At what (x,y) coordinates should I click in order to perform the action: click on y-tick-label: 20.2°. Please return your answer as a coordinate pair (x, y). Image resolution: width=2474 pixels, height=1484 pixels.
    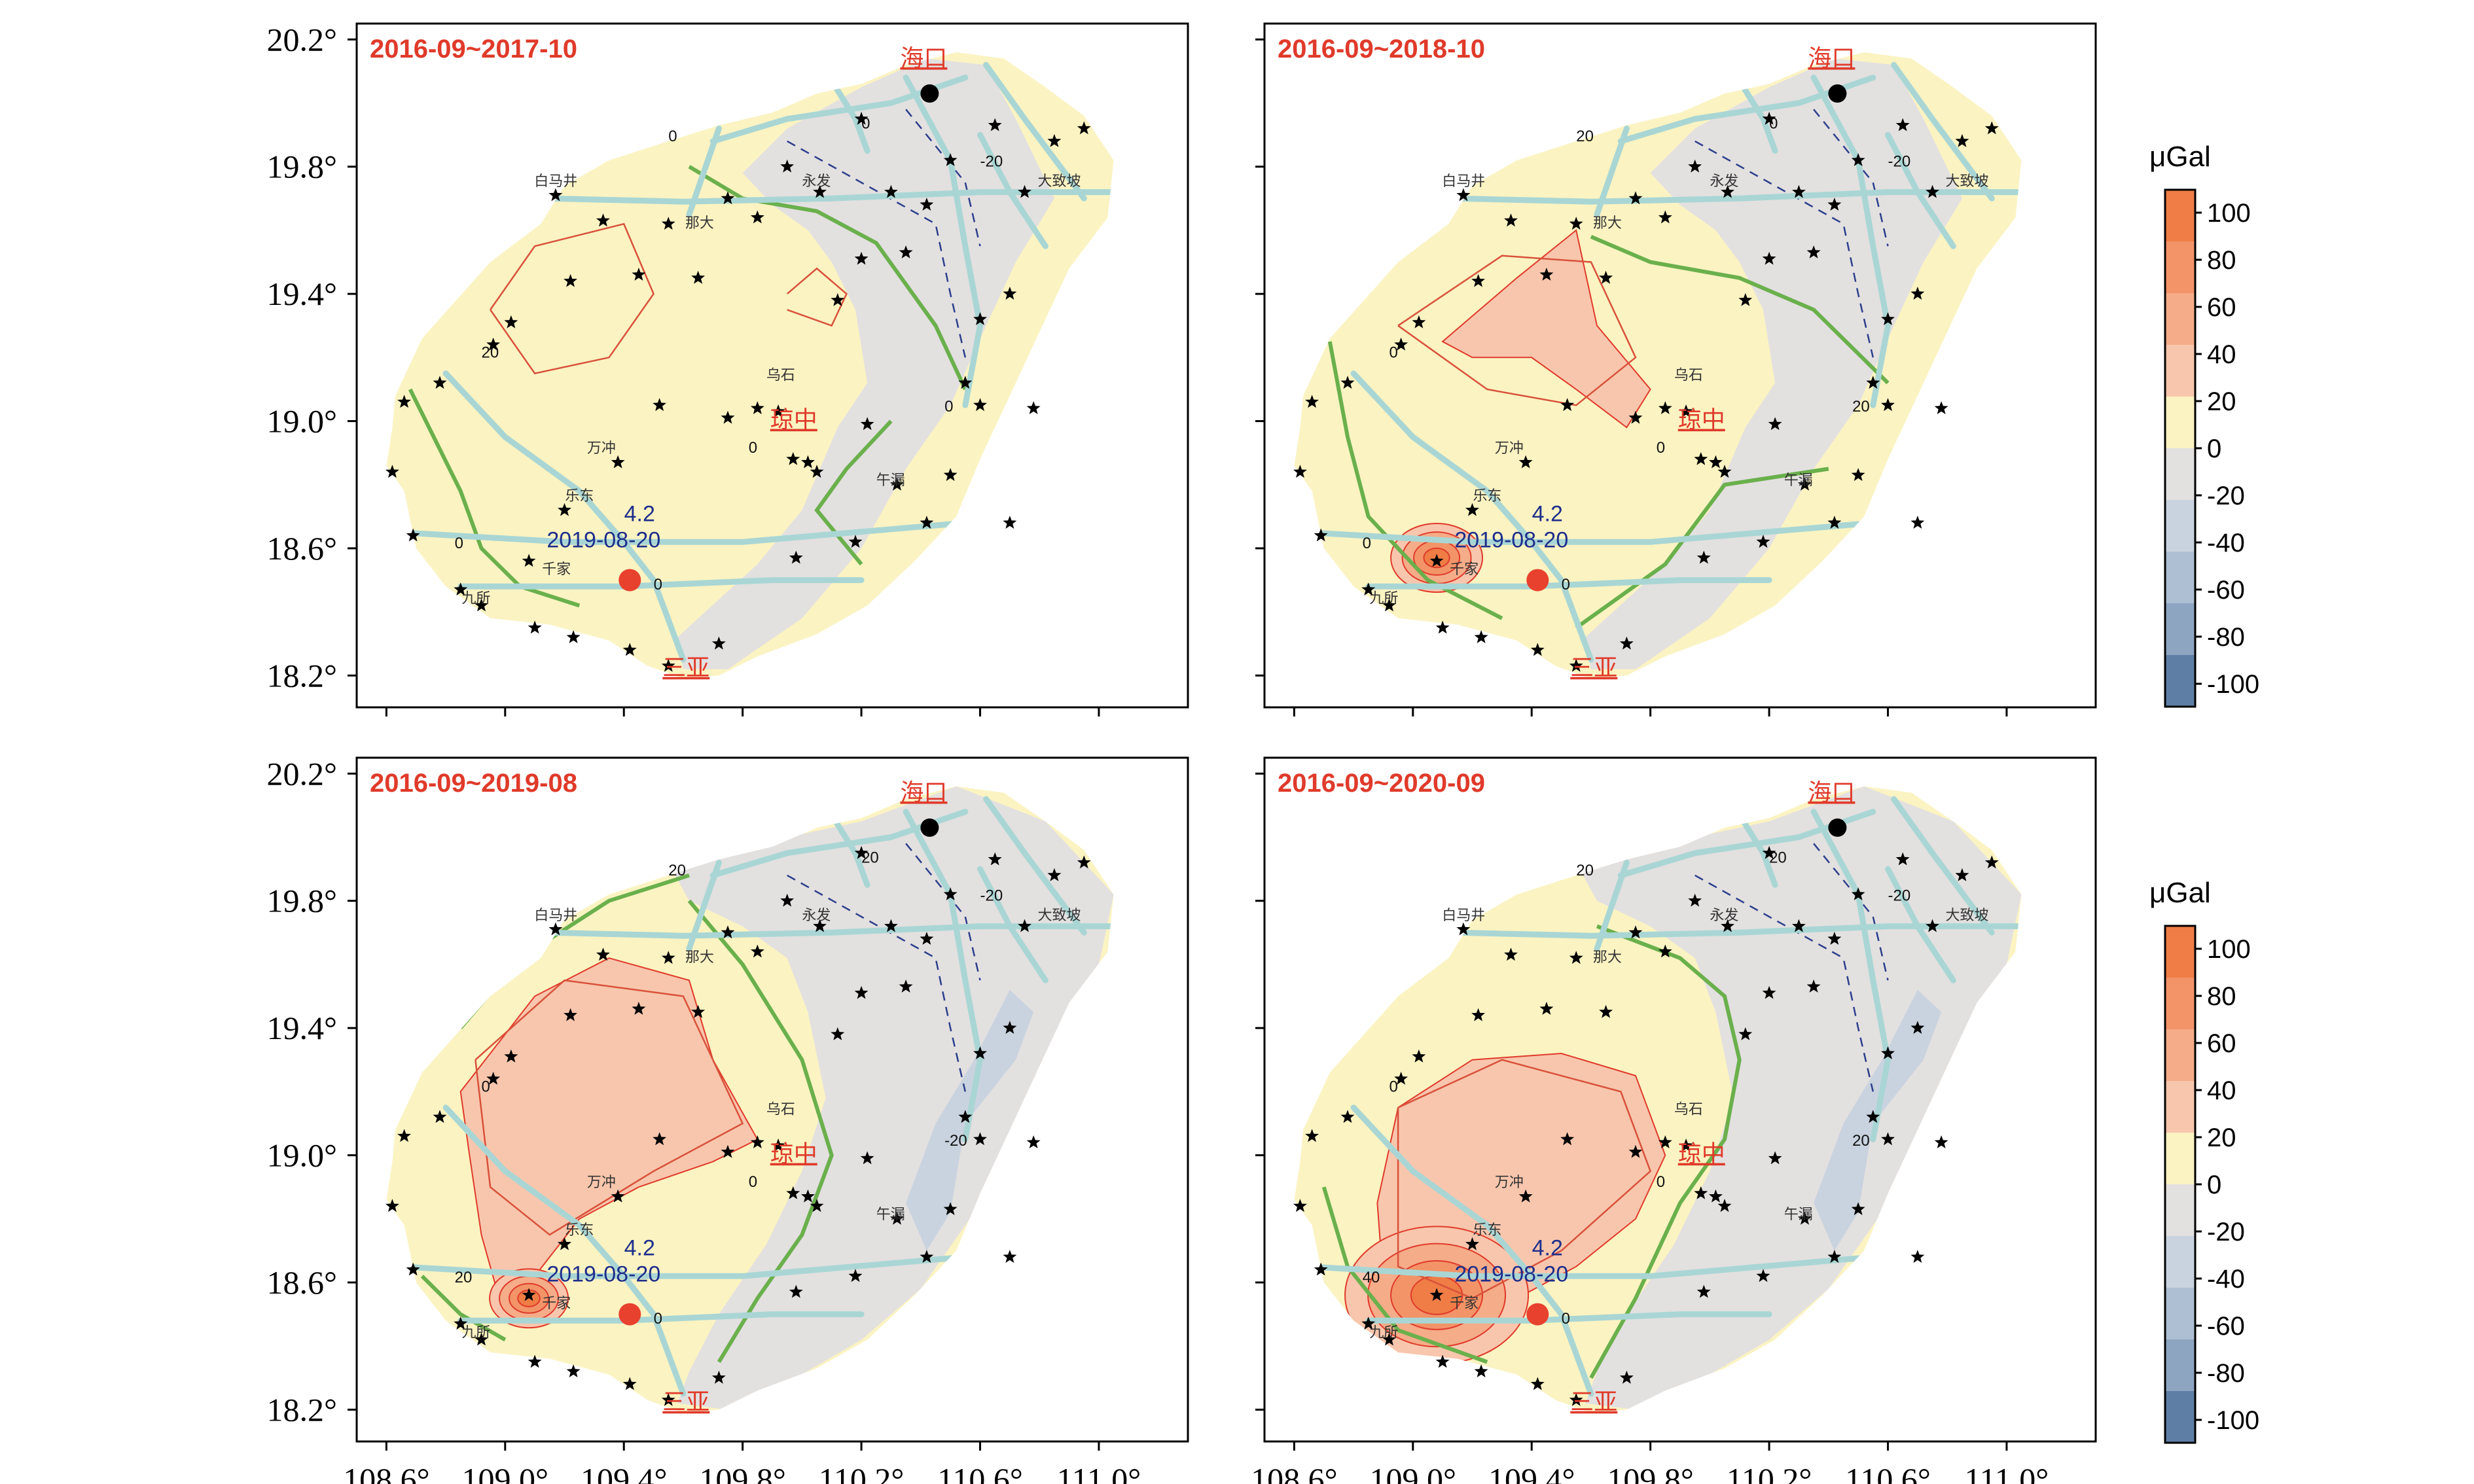
    Looking at the image, I should click on (302, 773).